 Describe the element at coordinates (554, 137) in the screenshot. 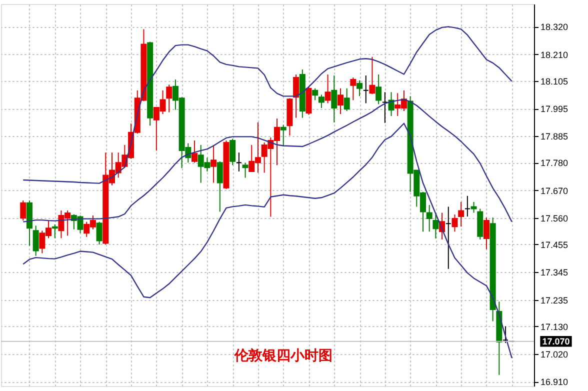

I see `y-tick-label: 17.885` at that location.